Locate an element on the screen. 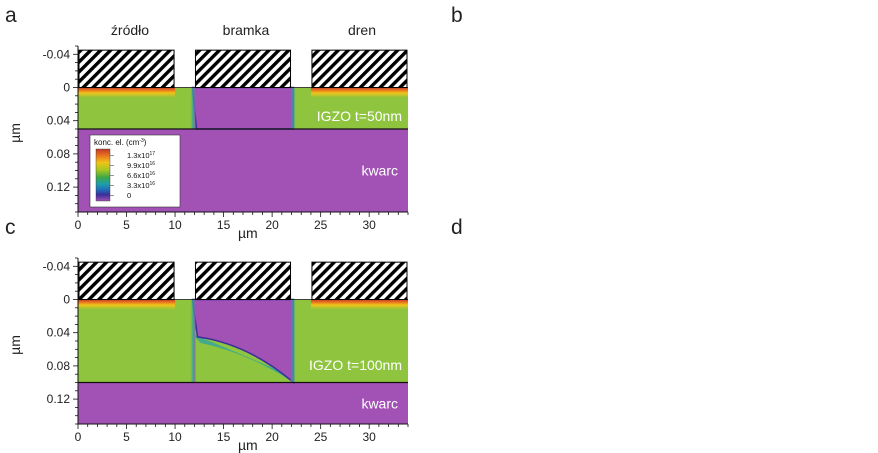 The image size is (878, 453). legend-entry: 0 is located at coordinates (129, 195).